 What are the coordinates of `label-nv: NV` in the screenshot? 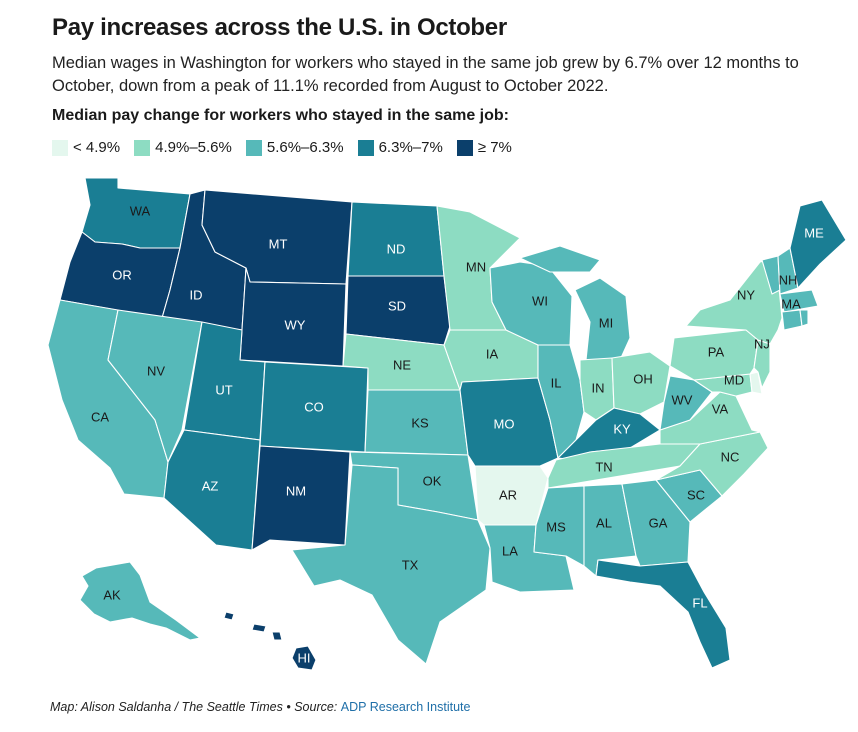 It's located at (156, 370).